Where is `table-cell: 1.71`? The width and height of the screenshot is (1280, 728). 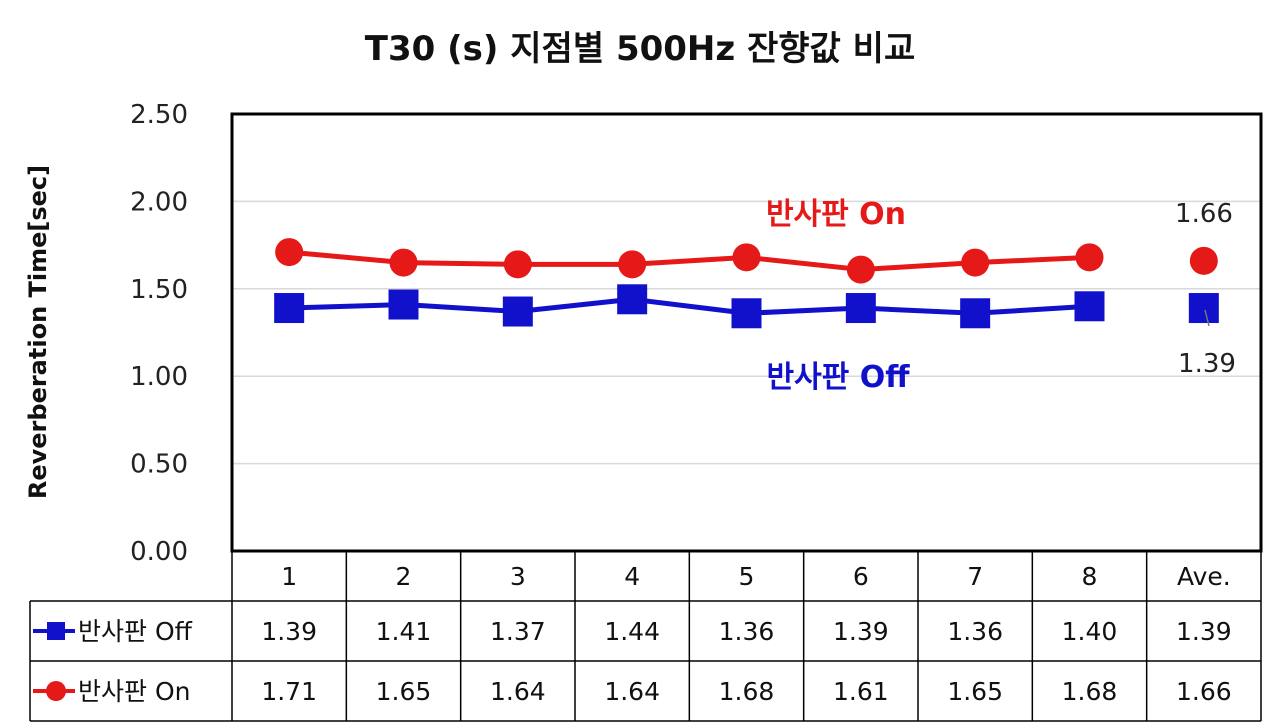 table-cell: 1.71 is located at coordinates (289, 691).